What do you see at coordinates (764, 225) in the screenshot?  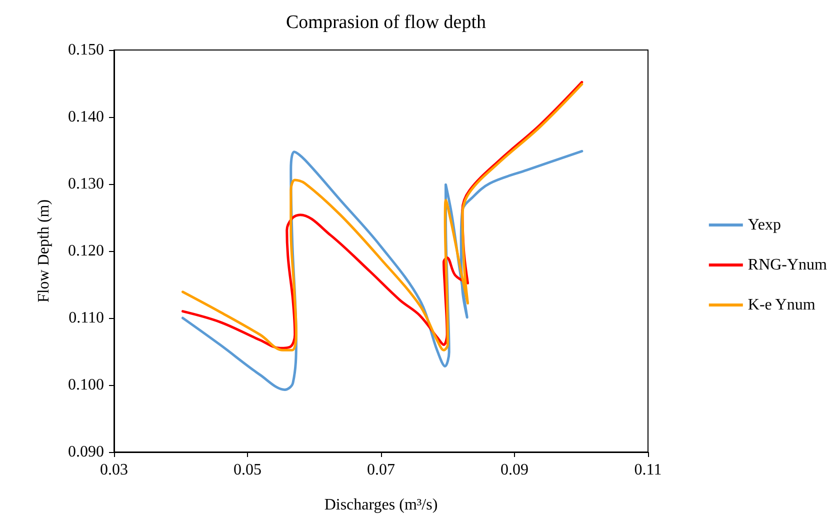 I see `legend-label: Yexp` at bounding box center [764, 225].